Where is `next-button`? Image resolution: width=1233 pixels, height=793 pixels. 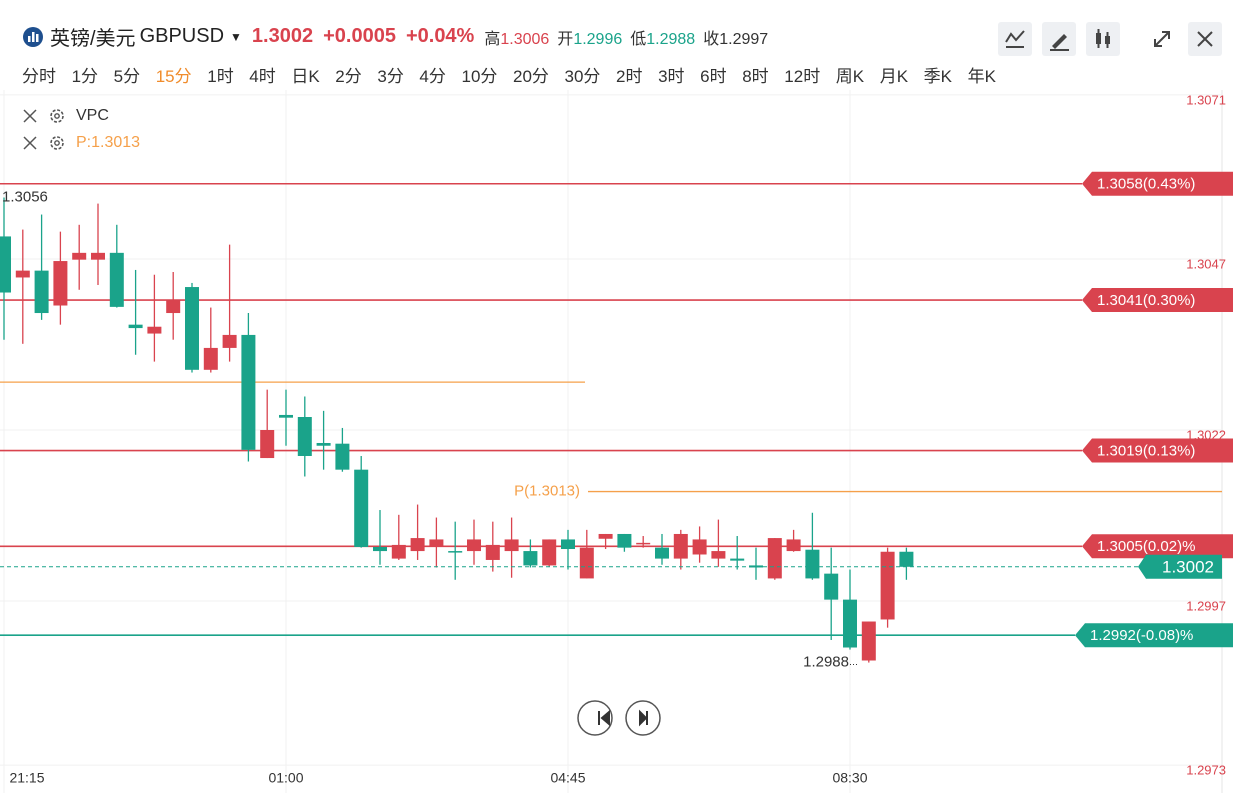 next-button is located at coordinates (643, 718).